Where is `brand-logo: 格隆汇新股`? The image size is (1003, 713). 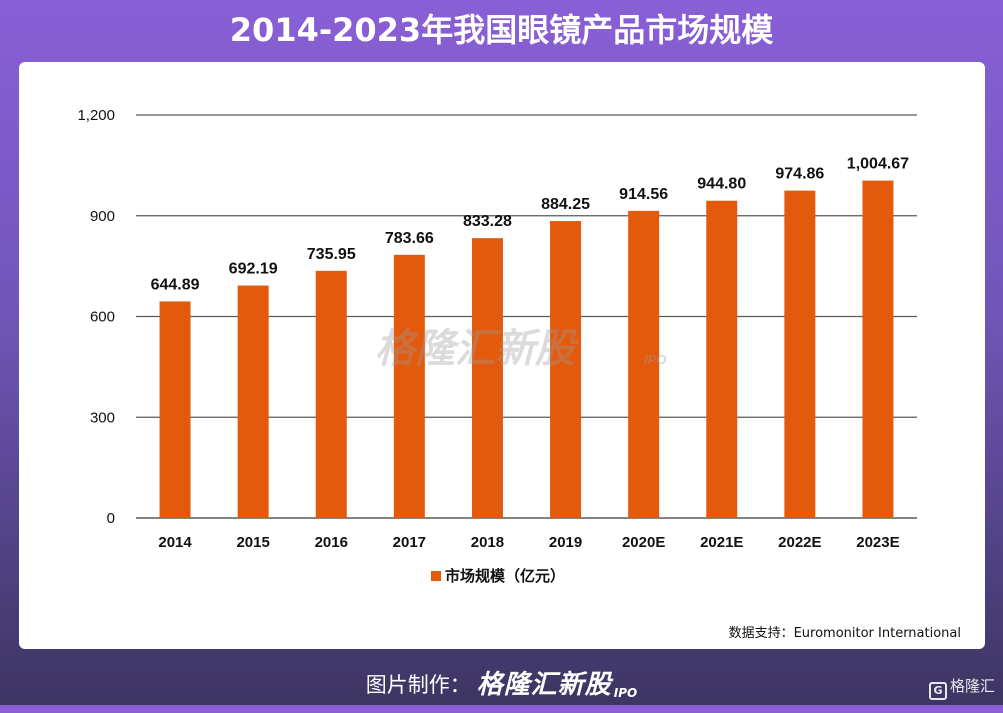
brand-logo: 格隆汇新股 is located at coordinates (544, 685).